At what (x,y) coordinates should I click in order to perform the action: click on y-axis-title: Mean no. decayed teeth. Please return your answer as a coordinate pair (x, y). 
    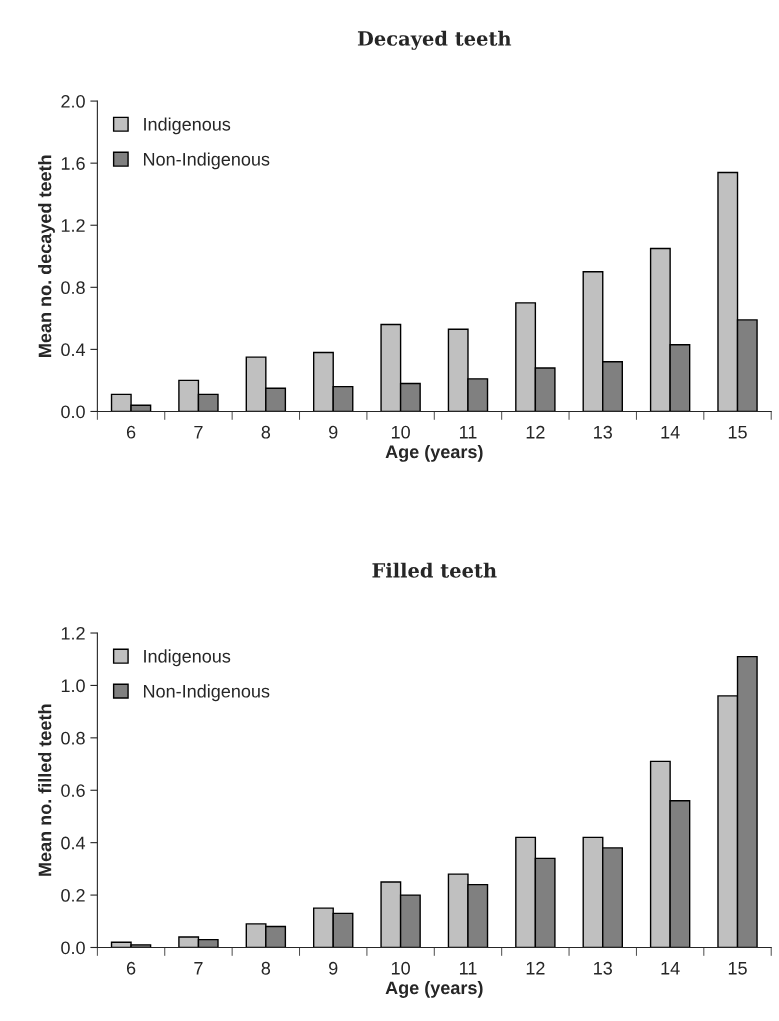
    Looking at the image, I should click on (46, 256).